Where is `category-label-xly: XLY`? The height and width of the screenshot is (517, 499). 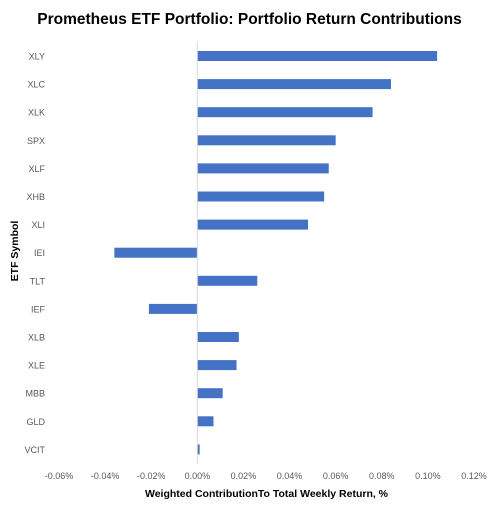
category-label-xly: XLY is located at coordinates (37, 57).